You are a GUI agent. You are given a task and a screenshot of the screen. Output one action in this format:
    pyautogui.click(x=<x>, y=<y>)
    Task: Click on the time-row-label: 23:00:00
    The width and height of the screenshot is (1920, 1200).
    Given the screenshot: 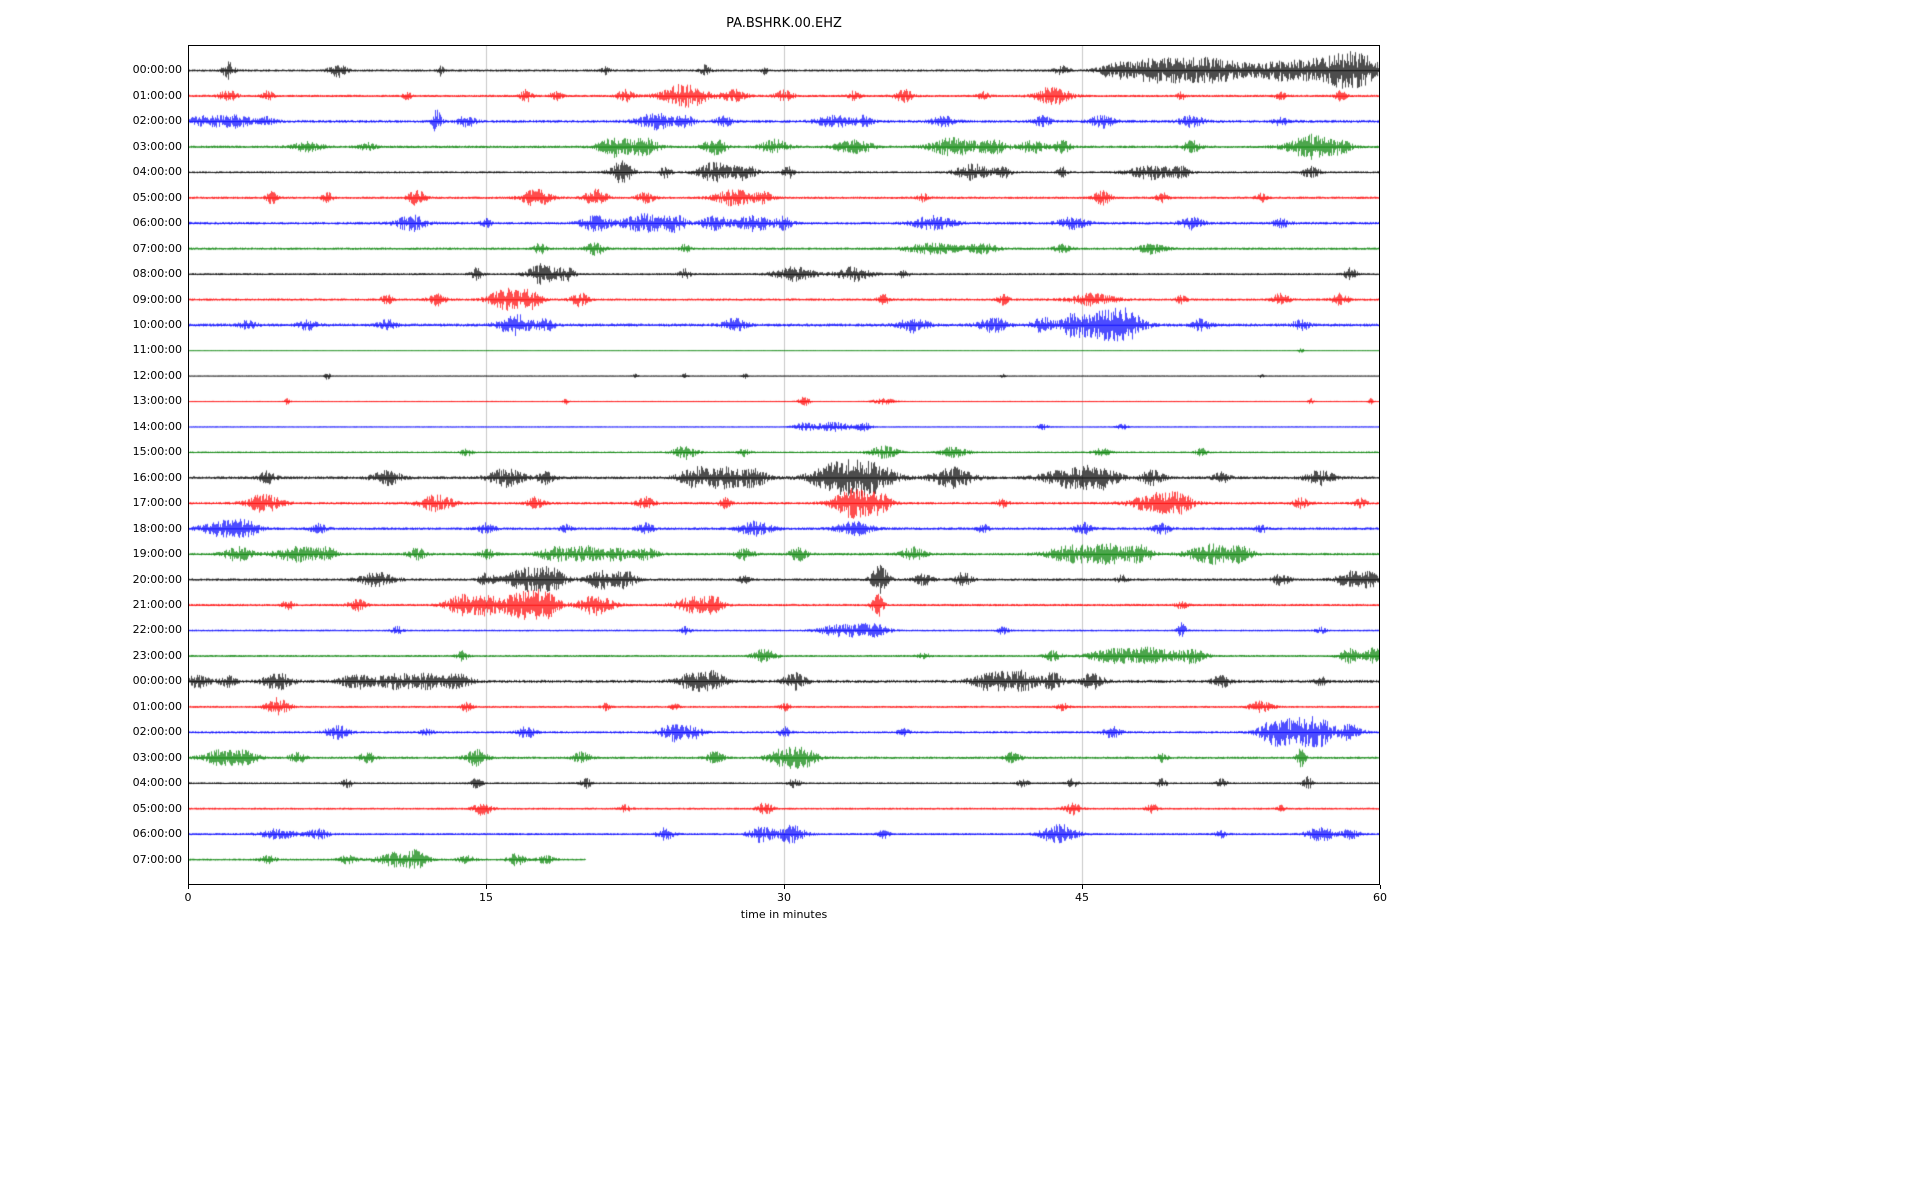 What is the action you would take?
    pyautogui.click(x=157, y=655)
    